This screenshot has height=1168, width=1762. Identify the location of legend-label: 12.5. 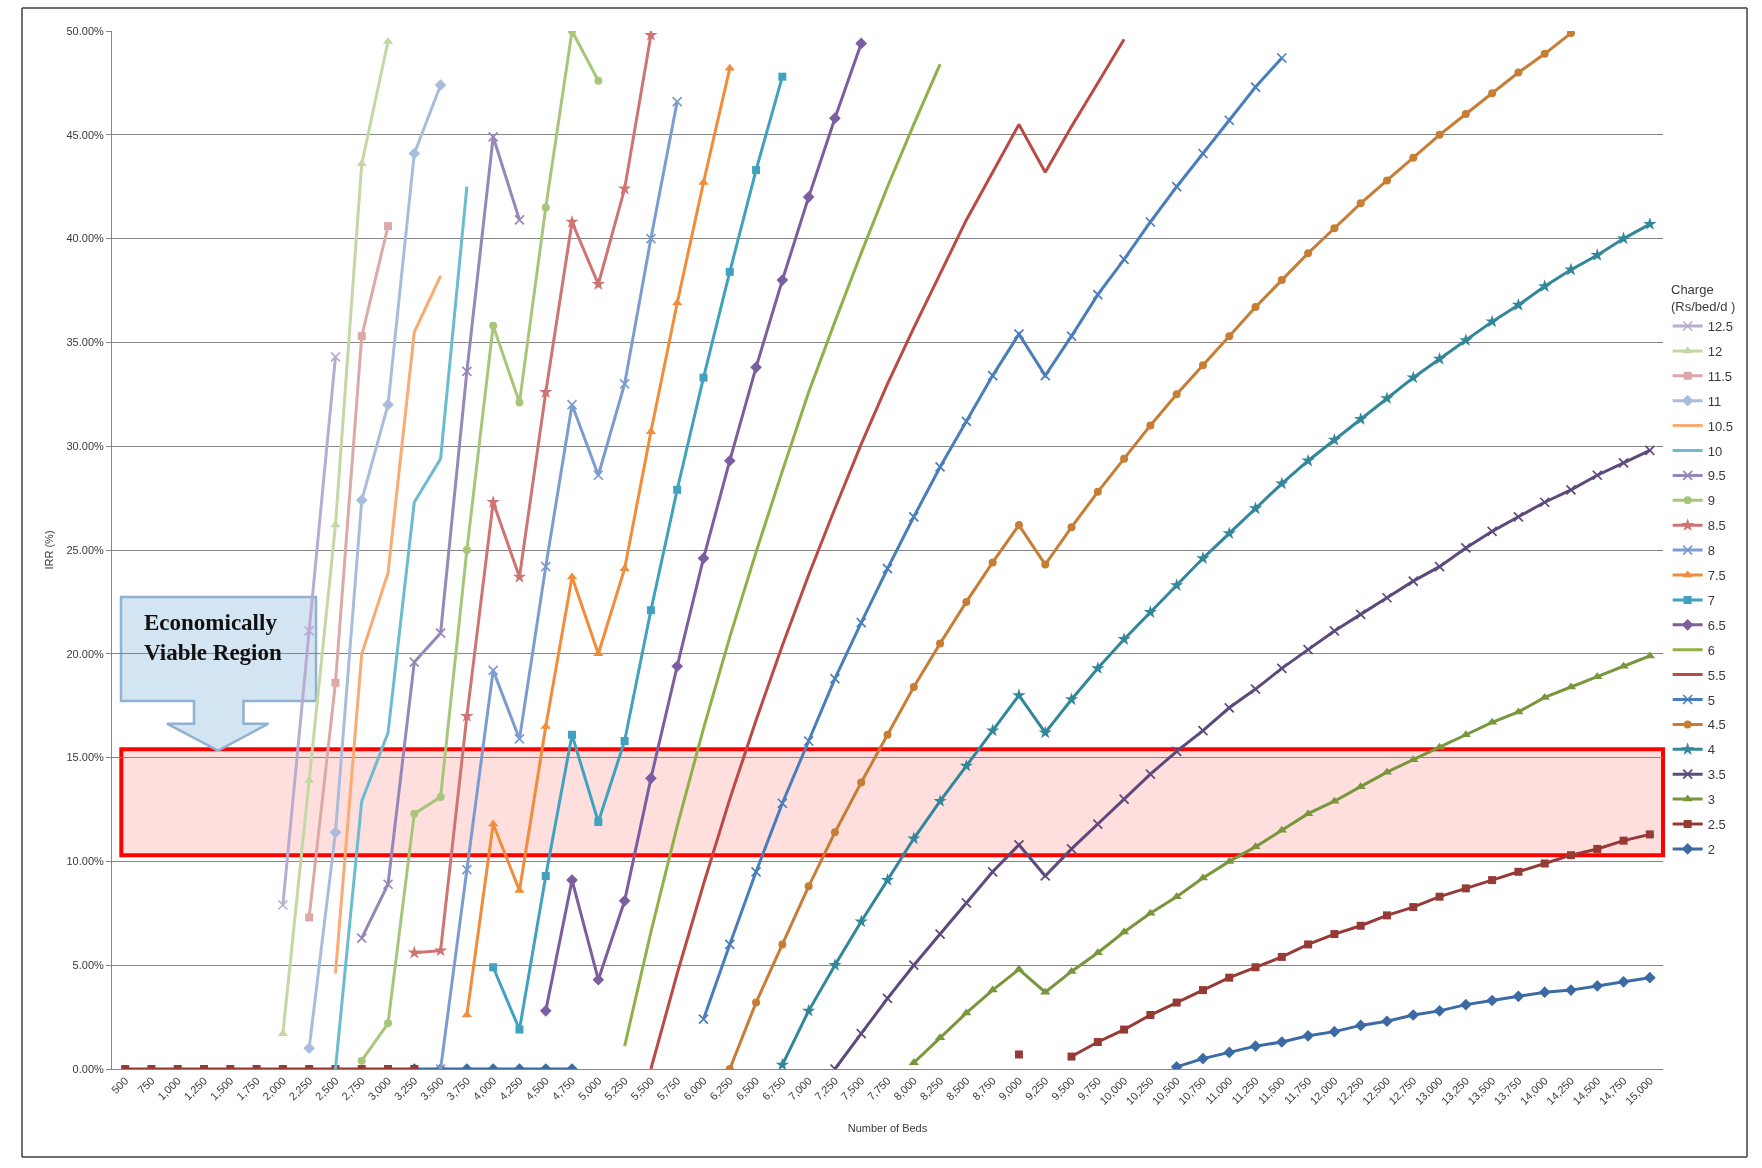
(1720, 327).